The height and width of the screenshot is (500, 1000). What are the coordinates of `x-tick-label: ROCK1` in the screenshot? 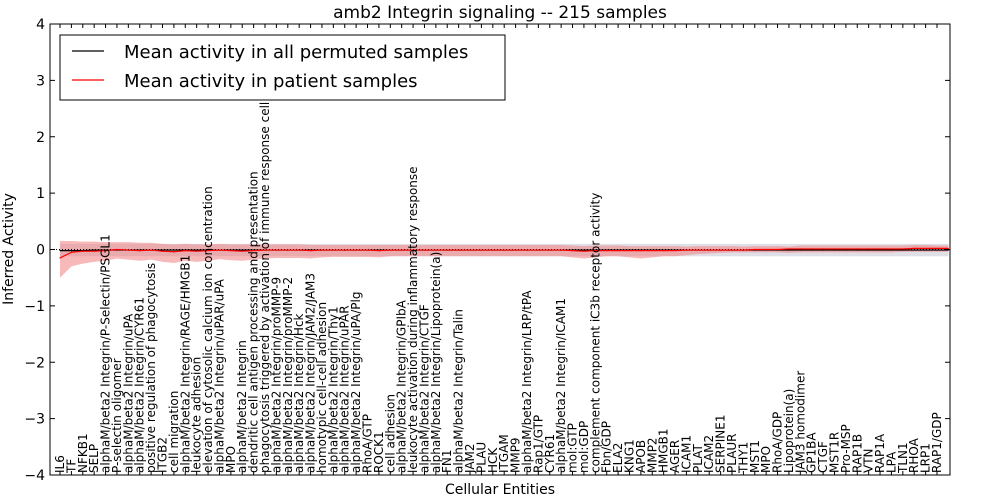 It's located at (379, 452).